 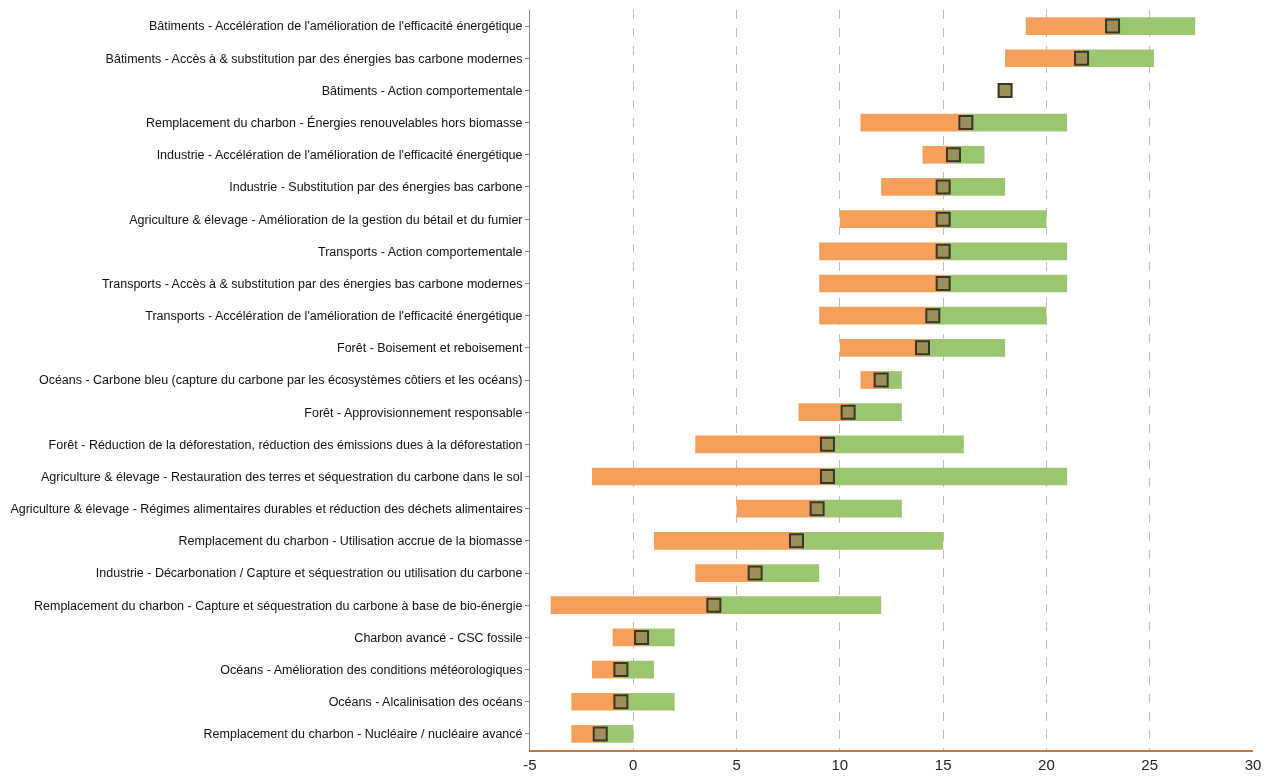 I want to click on x-tick-label: 5, so click(x=736, y=764).